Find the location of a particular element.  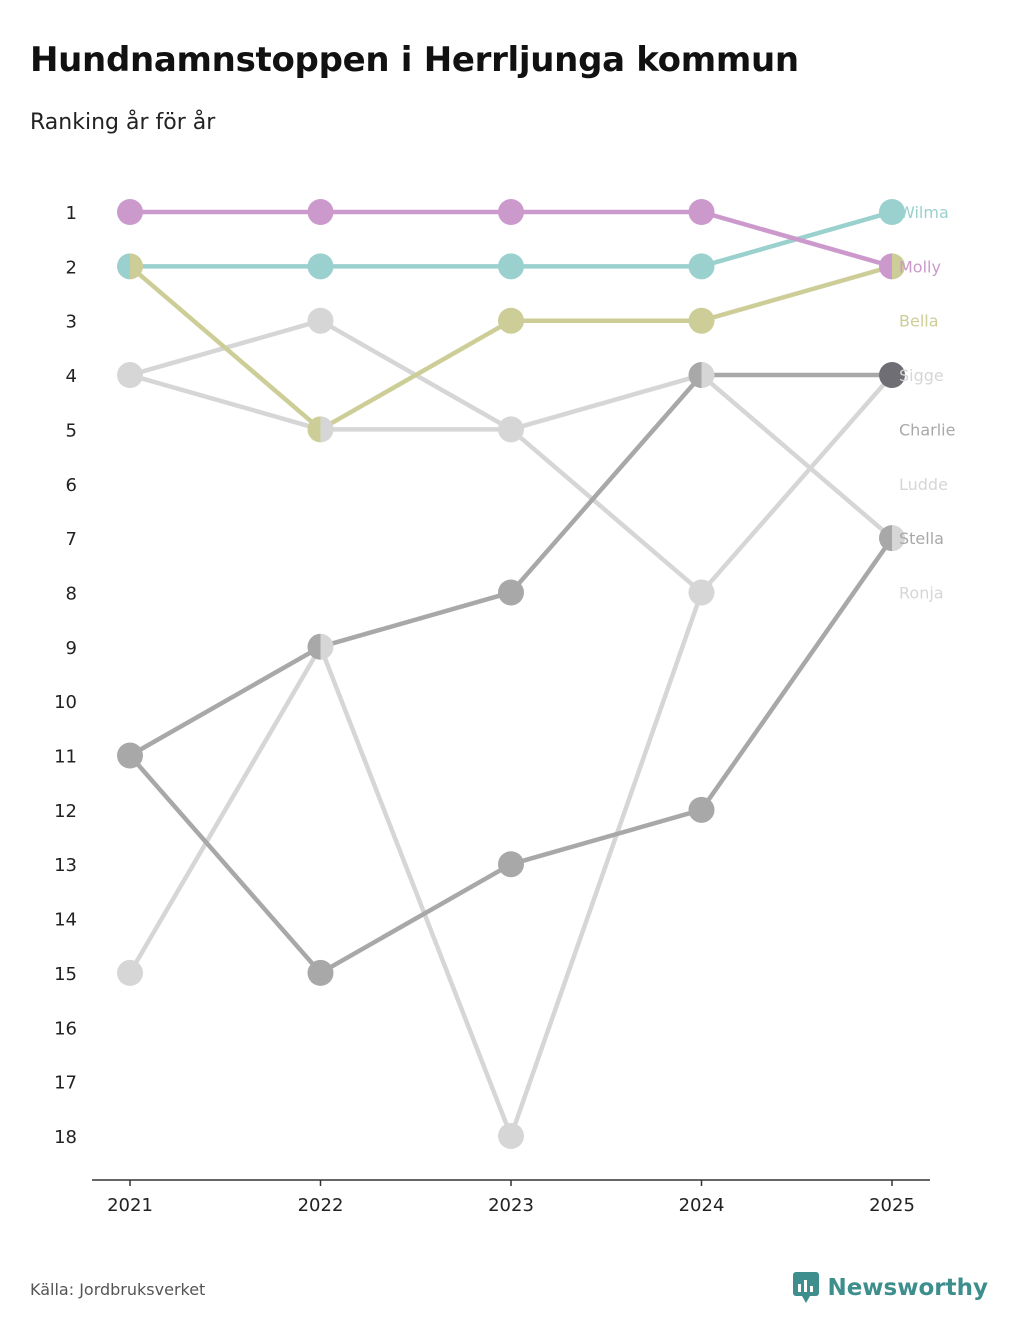

x-axis: 2021 2022 2023 2024 2025 is located at coordinates (511, 1197).